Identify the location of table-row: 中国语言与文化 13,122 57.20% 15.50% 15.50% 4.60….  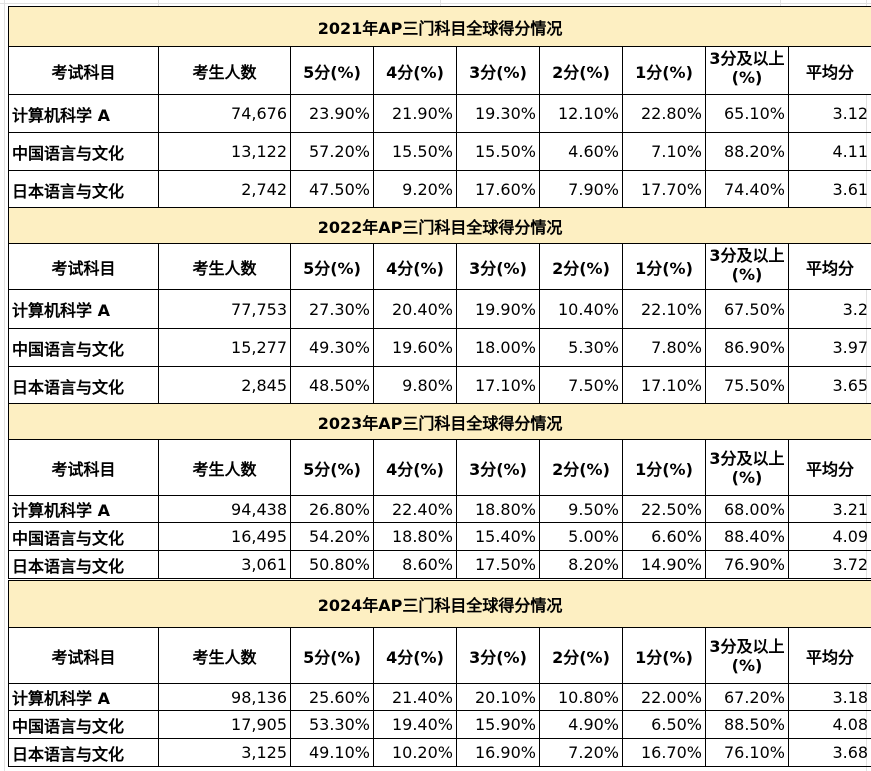
(439, 151).